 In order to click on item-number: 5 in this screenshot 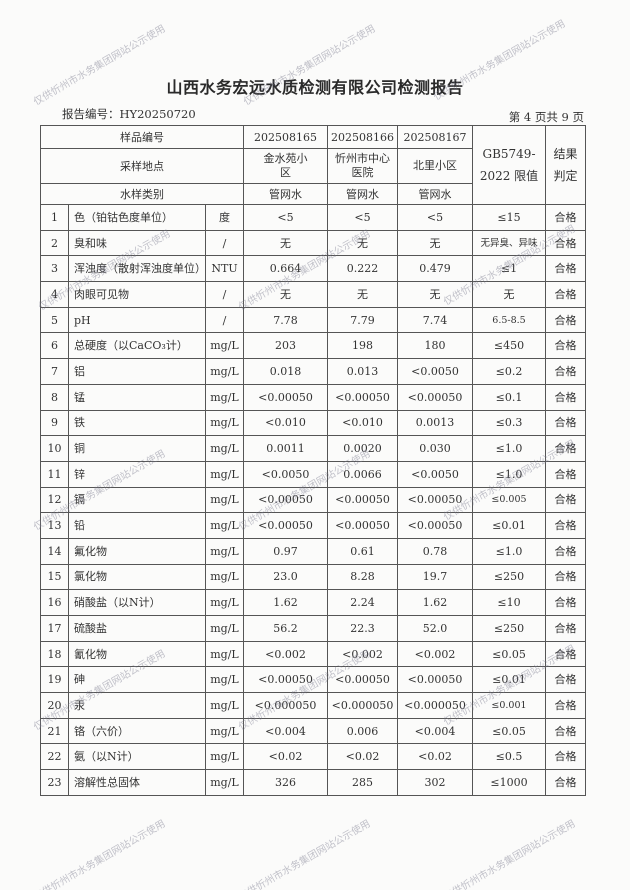, I will do `click(54, 320)`.